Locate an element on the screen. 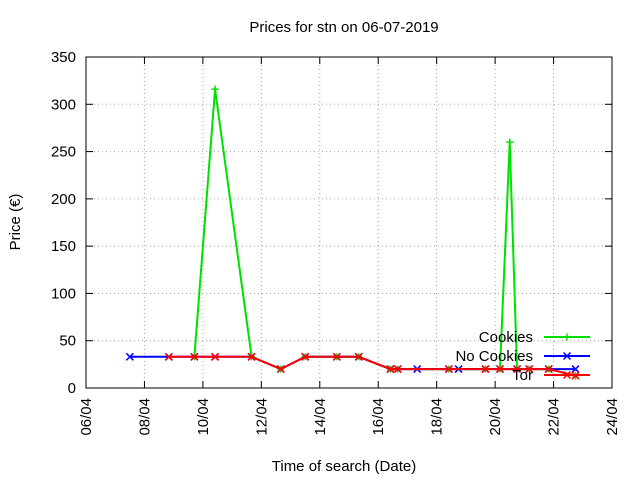  y-tick-label: 100 is located at coordinates (63, 293).